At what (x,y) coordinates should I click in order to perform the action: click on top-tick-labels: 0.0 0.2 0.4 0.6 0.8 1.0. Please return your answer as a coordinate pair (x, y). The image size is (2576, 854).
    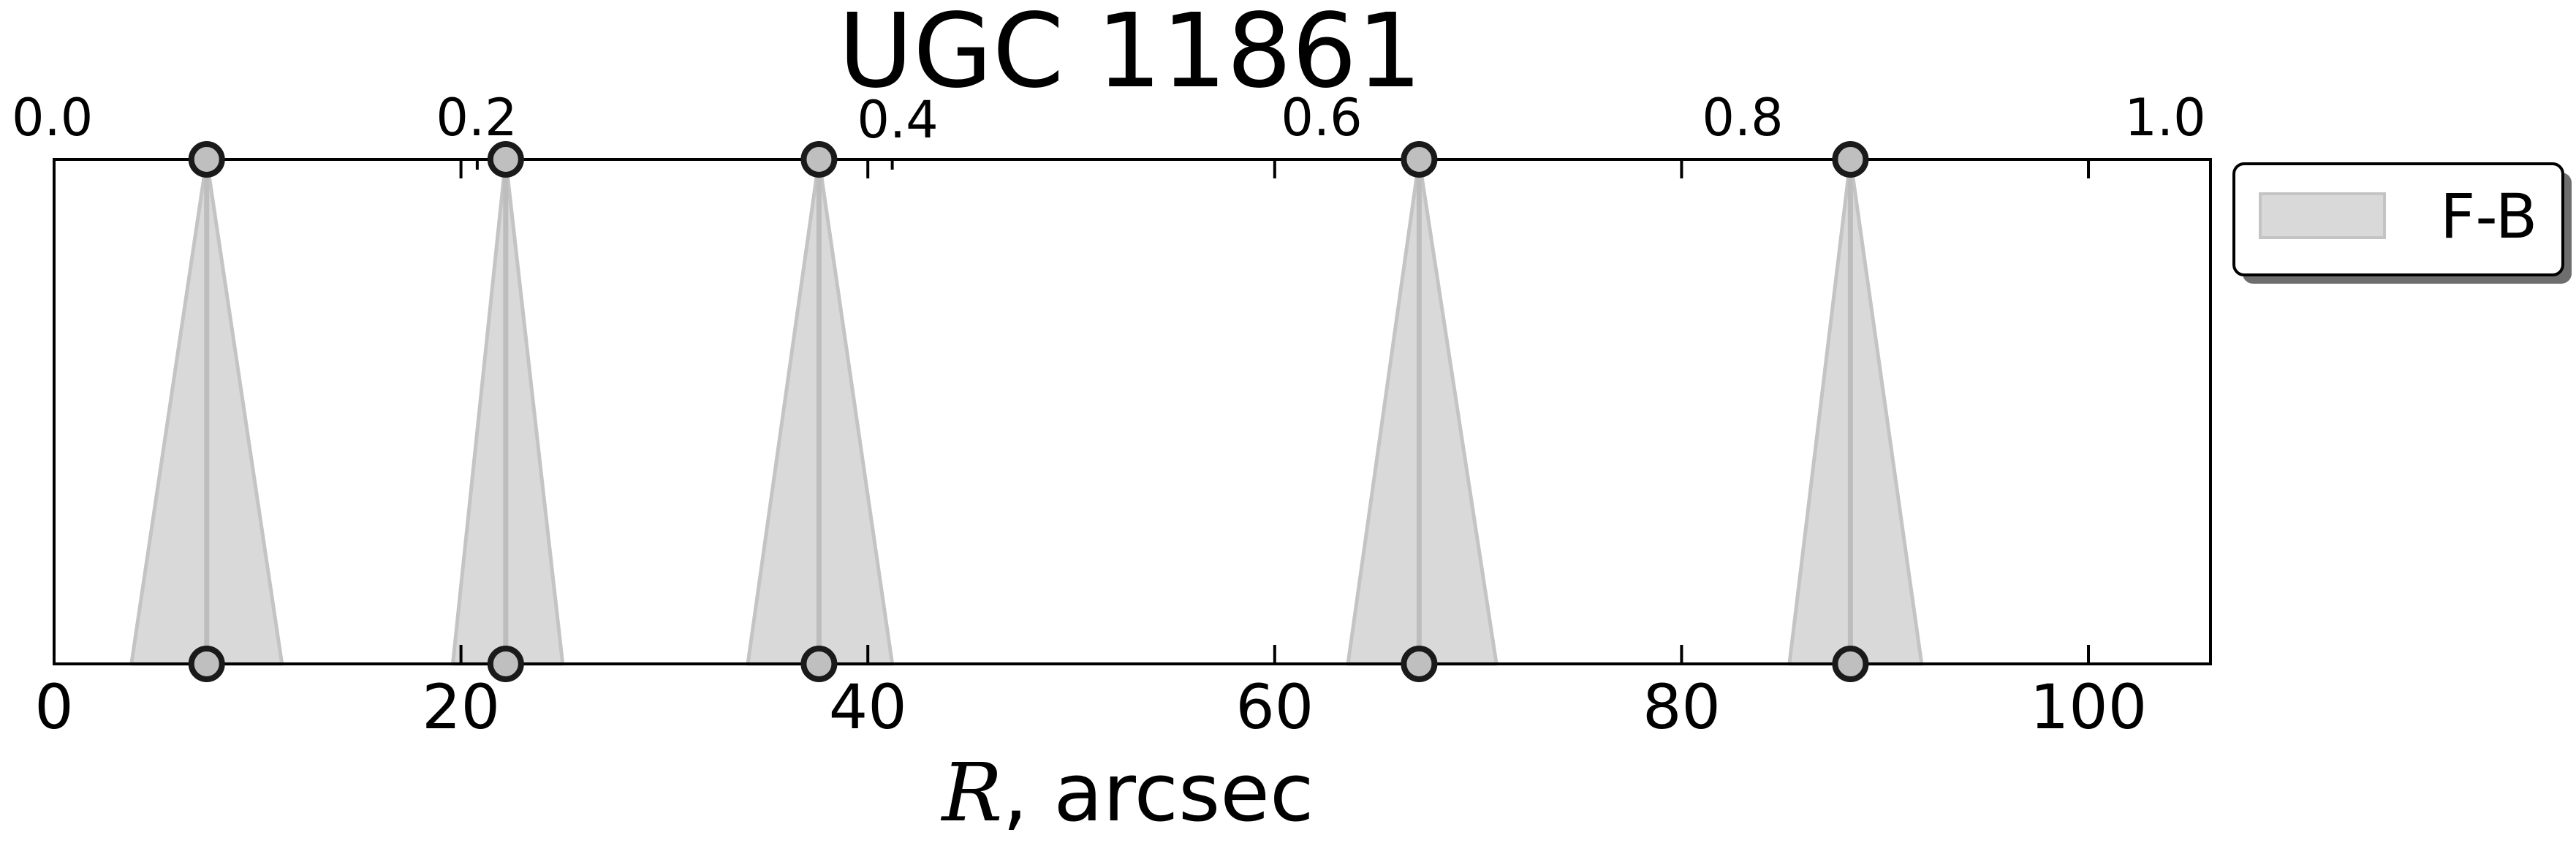
    Looking at the image, I should click on (1109, 119).